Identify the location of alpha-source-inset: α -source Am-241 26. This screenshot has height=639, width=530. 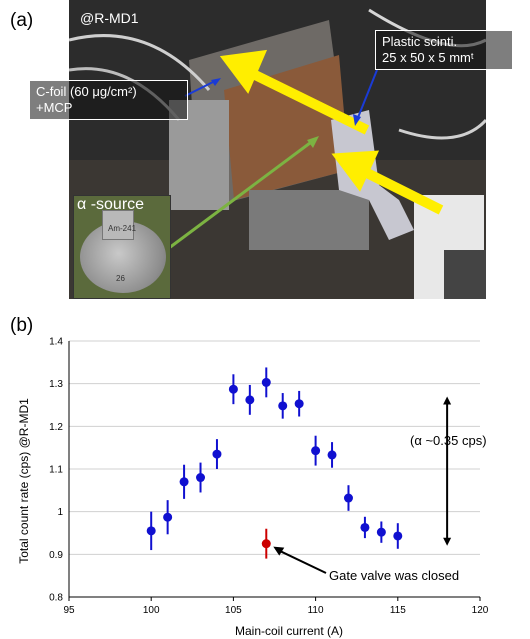
(122, 247).